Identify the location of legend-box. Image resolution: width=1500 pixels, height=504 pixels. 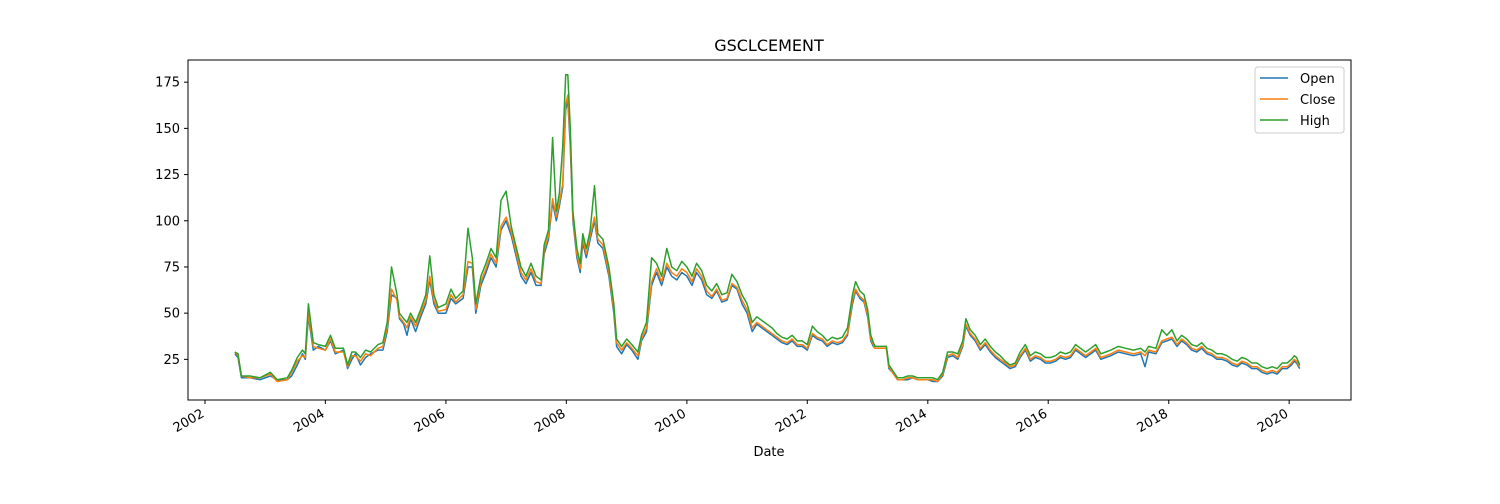
(1299, 100).